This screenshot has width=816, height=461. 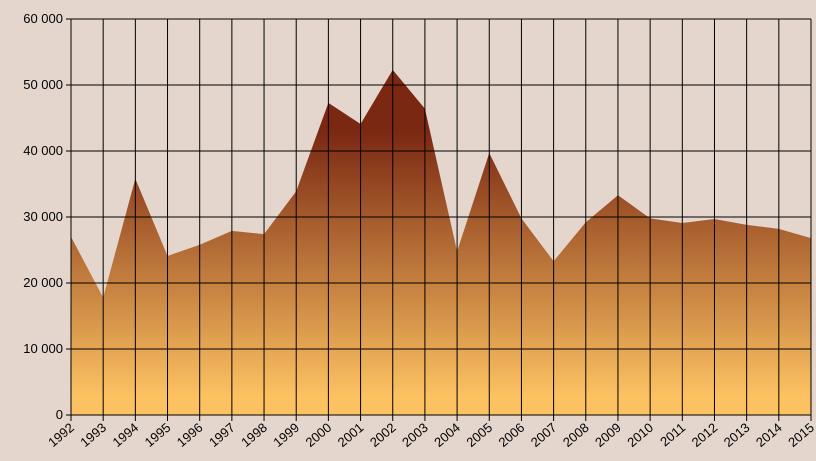 What do you see at coordinates (608, 435) in the screenshot?
I see `x-tick-label: 2009` at bounding box center [608, 435].